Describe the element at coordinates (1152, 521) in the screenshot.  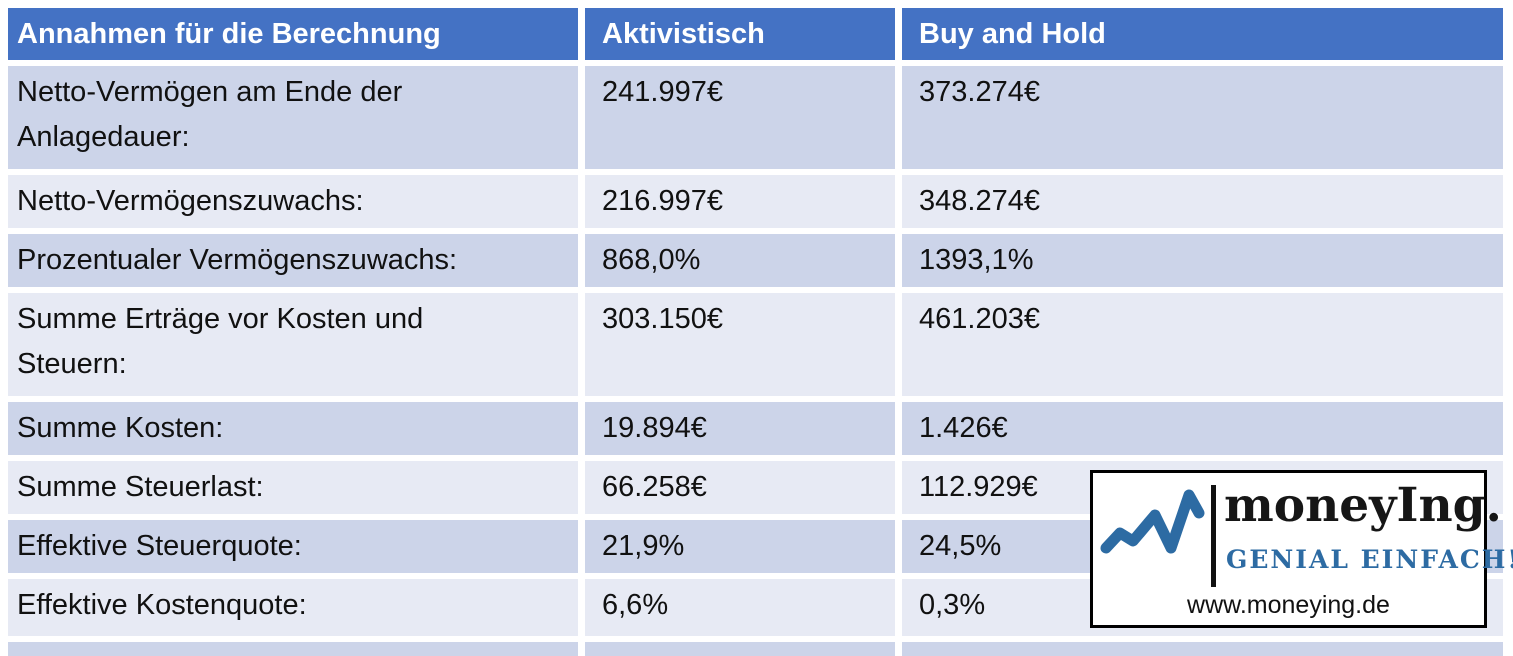
I see `stock-chart-icon` at that location.